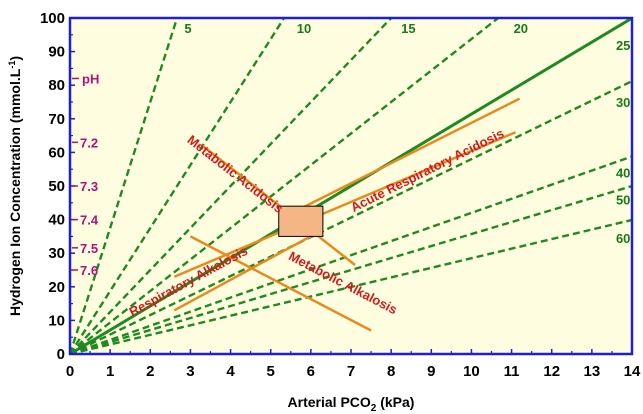  I want to click on x-tick-label: 14, so click(632, 371).